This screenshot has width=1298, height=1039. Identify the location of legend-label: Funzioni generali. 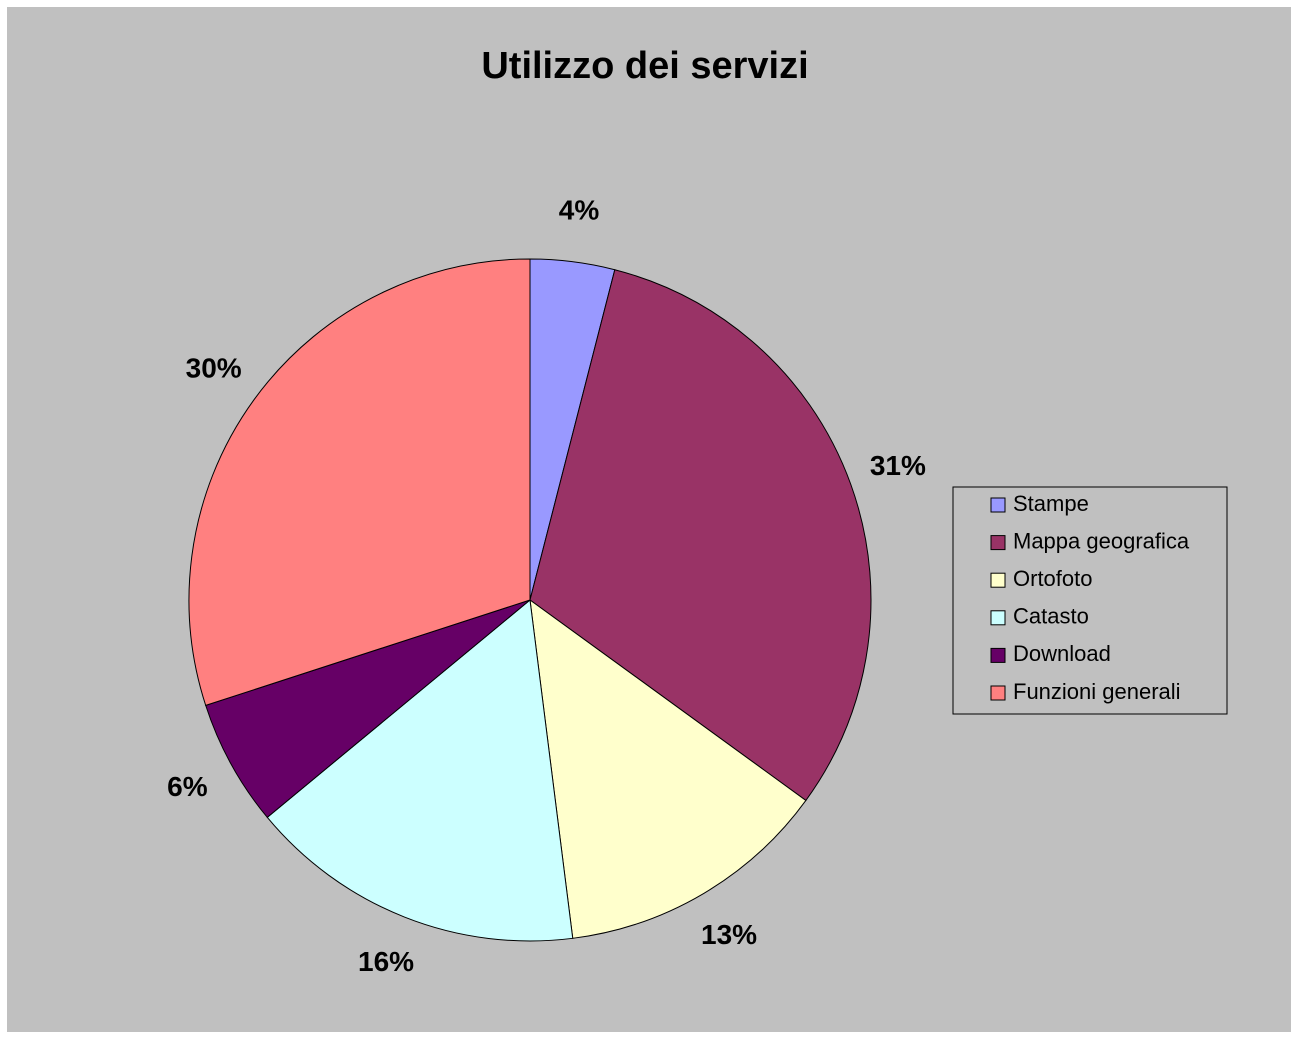
(1097, 691).